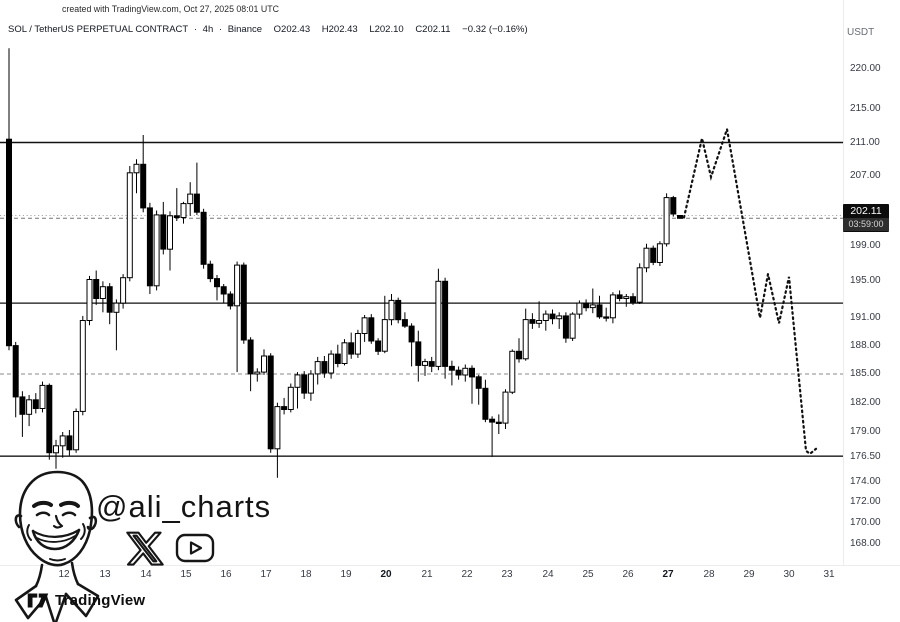  Describe the element at coordinates (450, 576) in the screenshot. I see `time-axis: 12 13 14 15 16 17 18 19 20 21 22 23 24 25 26 27 28 29 30 31` at that location.